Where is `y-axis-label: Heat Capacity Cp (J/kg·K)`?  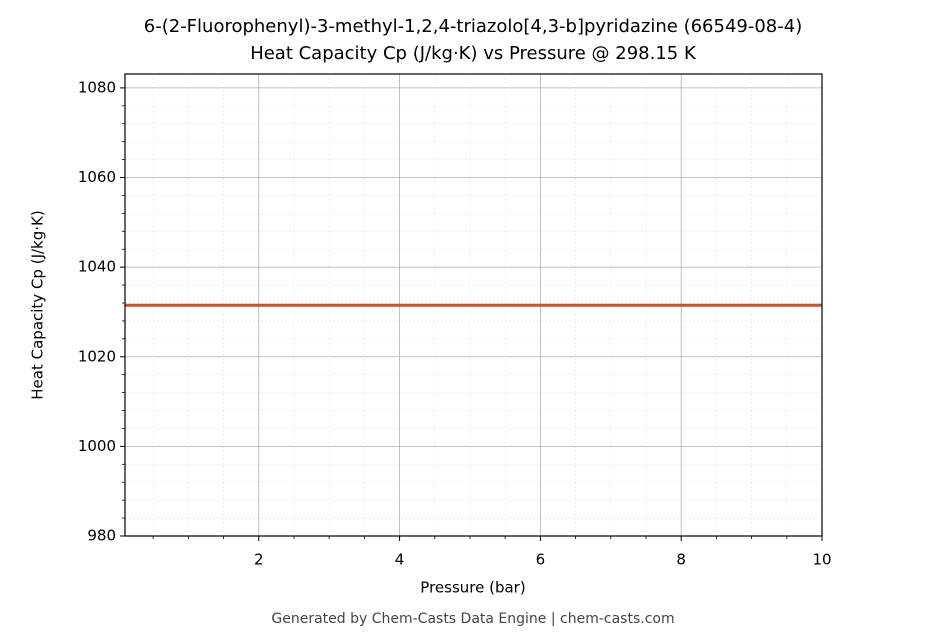
y-axis-label: Heat Capacity Cp (J/kg·K) is located at coordinates (38, 304).